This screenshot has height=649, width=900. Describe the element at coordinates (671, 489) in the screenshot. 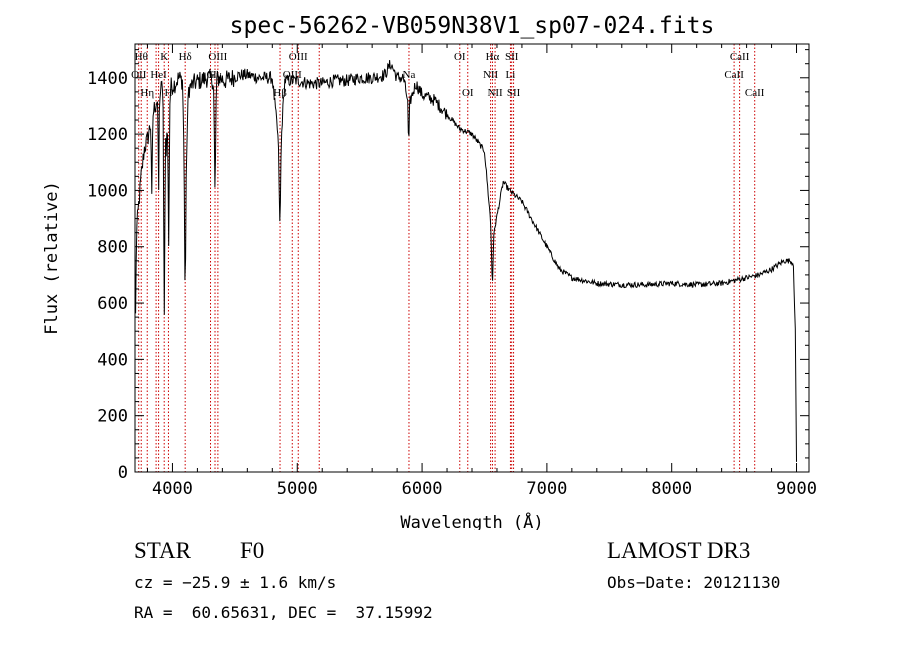

I see `x-tick-label: 8000` at that location.